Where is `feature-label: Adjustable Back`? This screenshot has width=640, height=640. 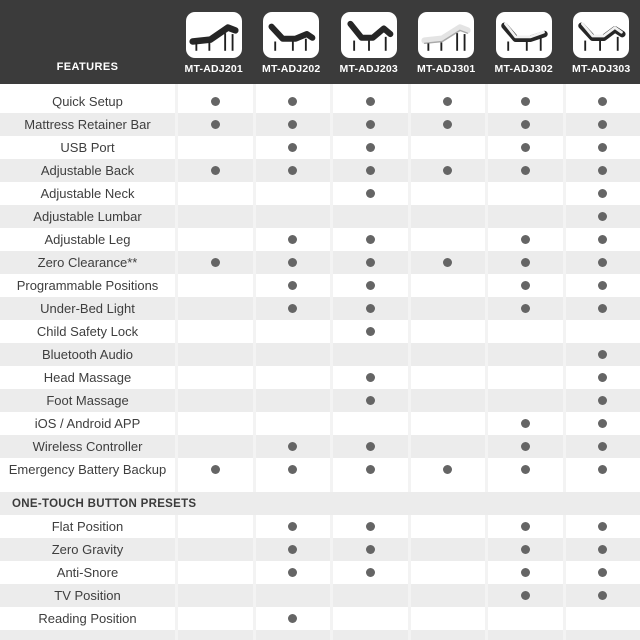 feature-label: Adjustable Back is located at coordinates (87, 170).